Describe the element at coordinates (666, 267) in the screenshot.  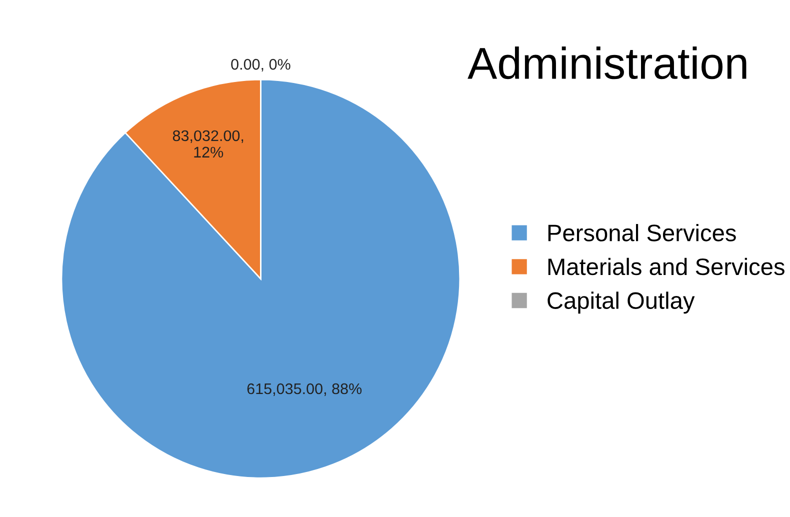
I see `legend-label: Materials and Services` at that location.